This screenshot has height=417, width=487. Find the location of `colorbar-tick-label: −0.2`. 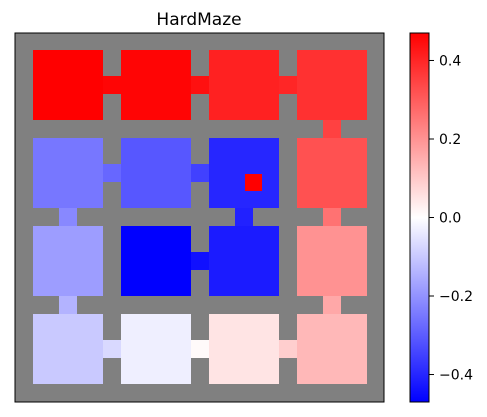

colorbar-tick-label: −0.2 is located at coordinates (456, 297).